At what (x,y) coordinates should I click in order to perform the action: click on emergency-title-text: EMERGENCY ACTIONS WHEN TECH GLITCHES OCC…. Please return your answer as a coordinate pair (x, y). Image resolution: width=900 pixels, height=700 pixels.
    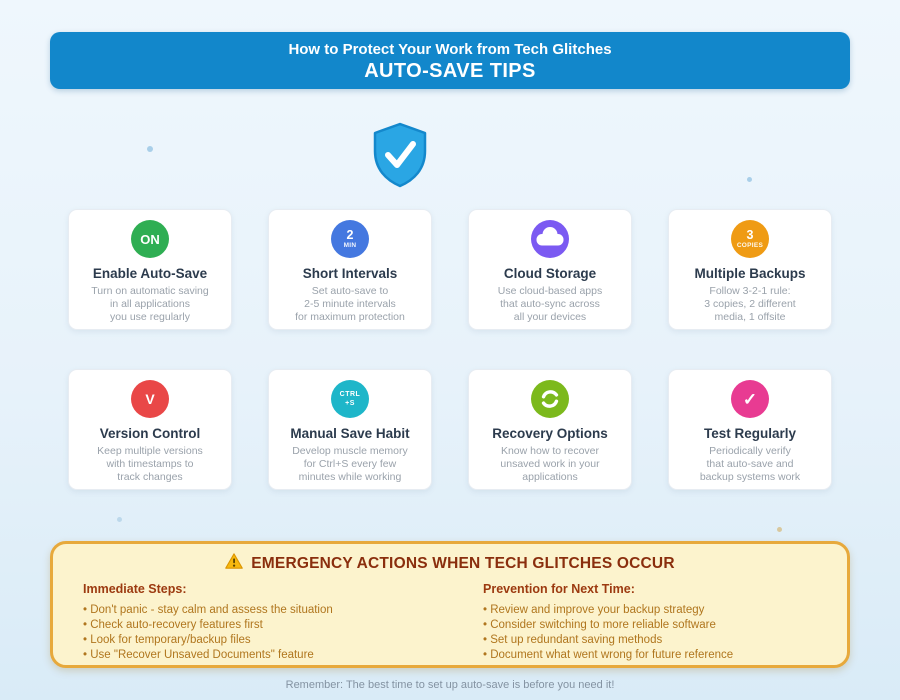
    Looking at the image, I should click on (463, 563).